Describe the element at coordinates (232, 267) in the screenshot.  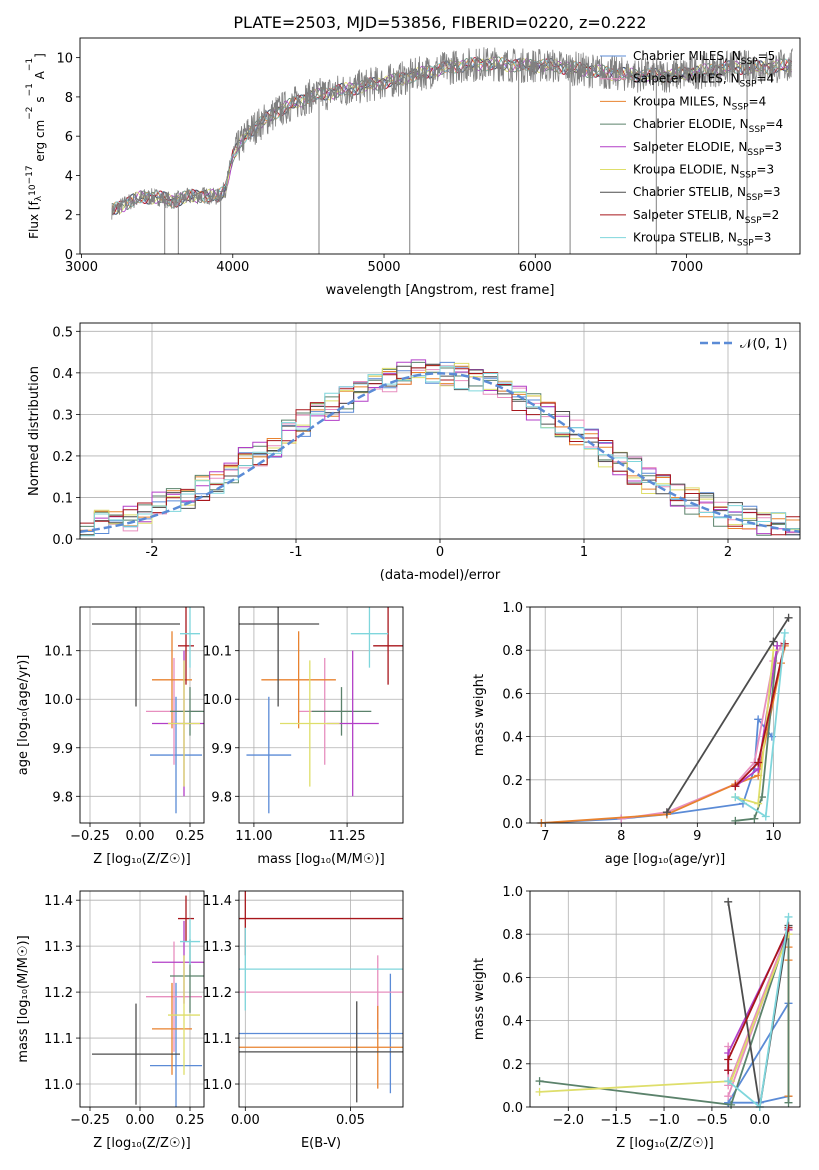
I see `x-tick-label: 4000` at that location.